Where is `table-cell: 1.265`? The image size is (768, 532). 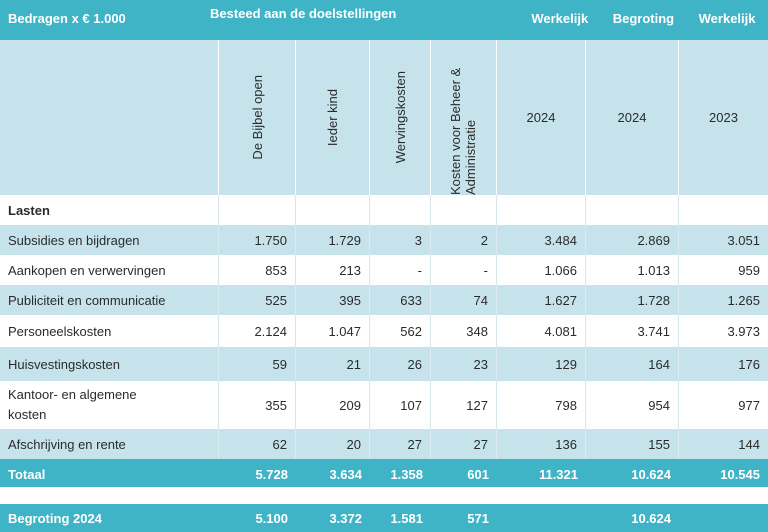 table-cell: 1.265 is located at coordinates (743, 300).